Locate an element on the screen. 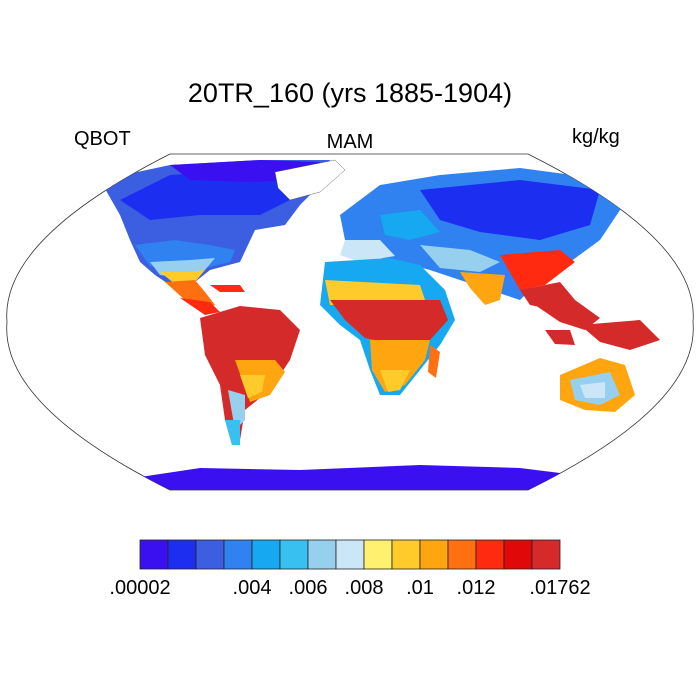 This screenshot has height=700, width=700. colorbar-tick-label: .004 is located at coordinates (252, 588).